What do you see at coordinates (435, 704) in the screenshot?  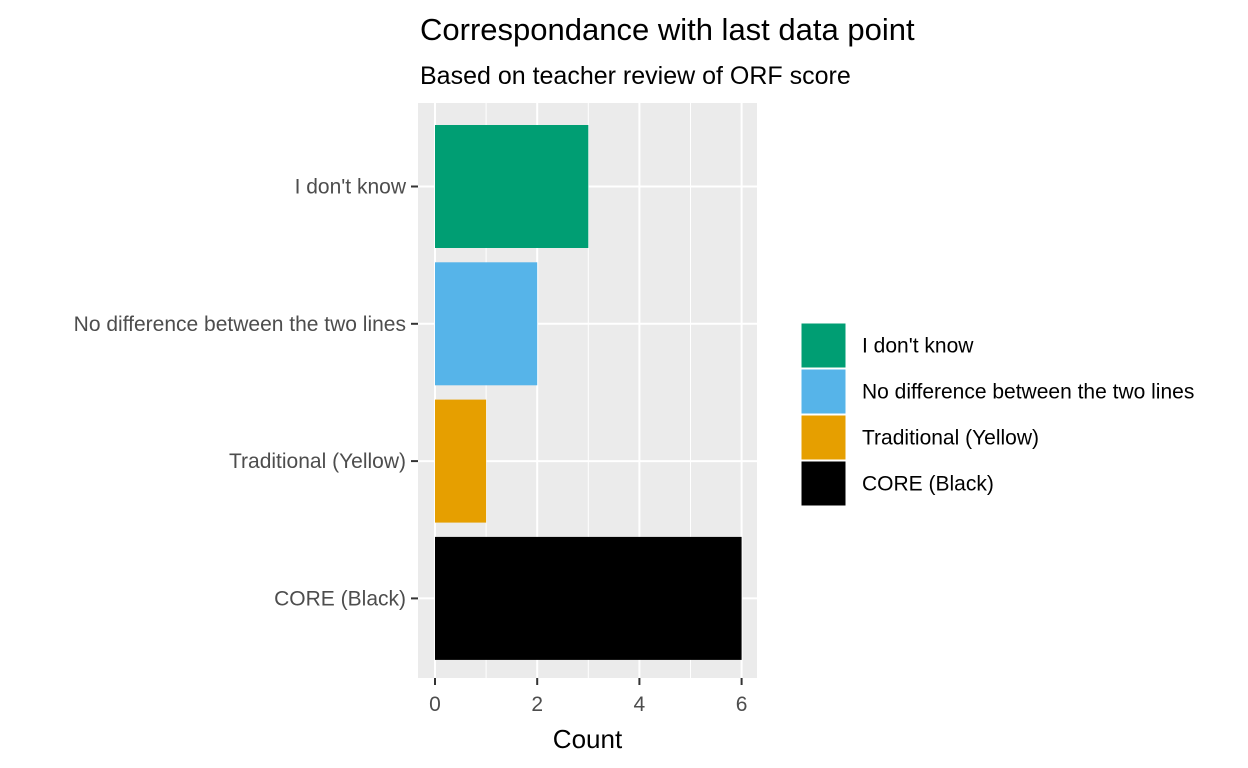 I see `x-tick-label: 0` at bounding box center [435, 704].